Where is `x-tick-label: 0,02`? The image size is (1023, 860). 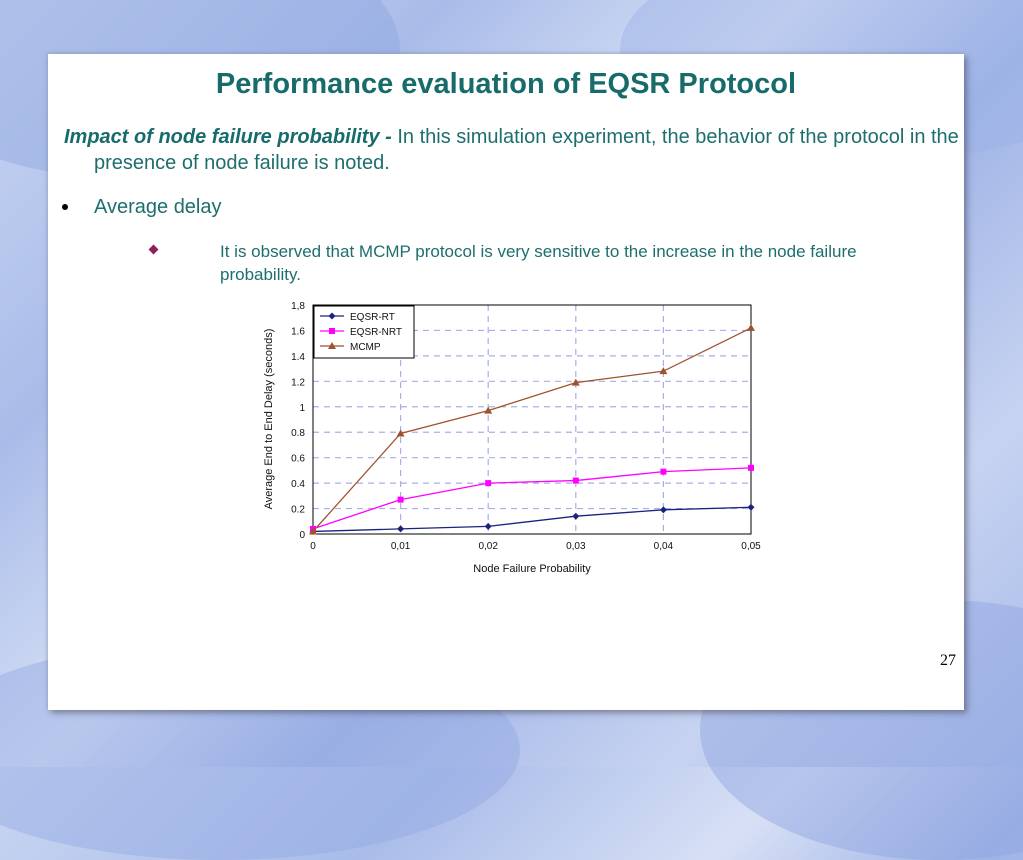
x-tick-label: 0,02 is located at coordinates (488, 546).